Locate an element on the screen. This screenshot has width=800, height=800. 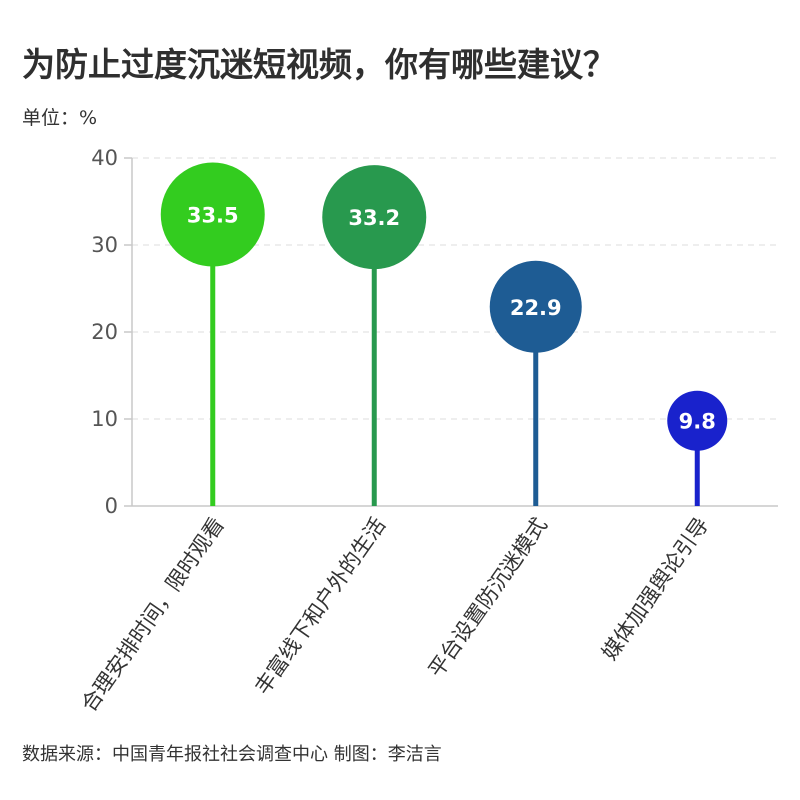
y-tick-label: 0 is located at coordinates (111, 506).